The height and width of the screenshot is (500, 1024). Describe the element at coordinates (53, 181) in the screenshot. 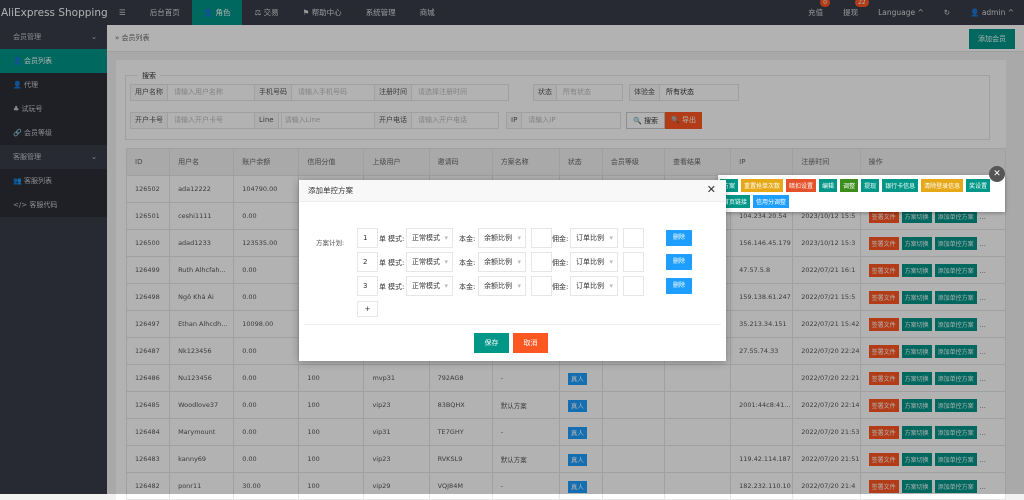

I see `sidebar-item-service-list: 👥 客服列表` at that location.